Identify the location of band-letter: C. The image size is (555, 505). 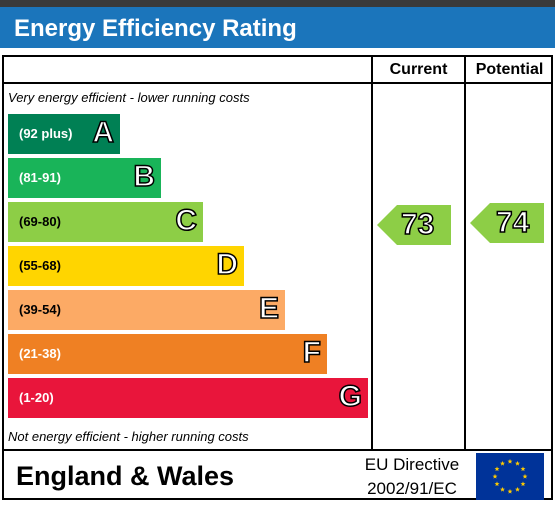
(186, 220).